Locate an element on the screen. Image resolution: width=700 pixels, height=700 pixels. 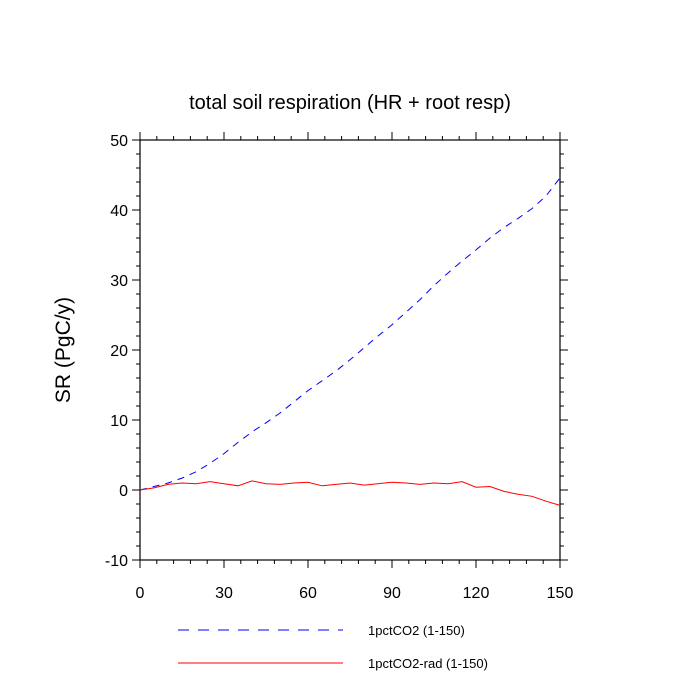
y-tick-label: 30 is located at coordinates (119, 281).